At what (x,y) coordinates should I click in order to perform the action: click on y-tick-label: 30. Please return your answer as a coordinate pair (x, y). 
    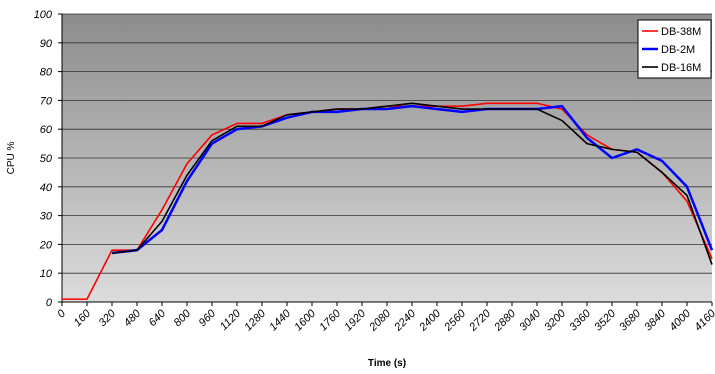
    Looking at the image, I should click on (46, 217).